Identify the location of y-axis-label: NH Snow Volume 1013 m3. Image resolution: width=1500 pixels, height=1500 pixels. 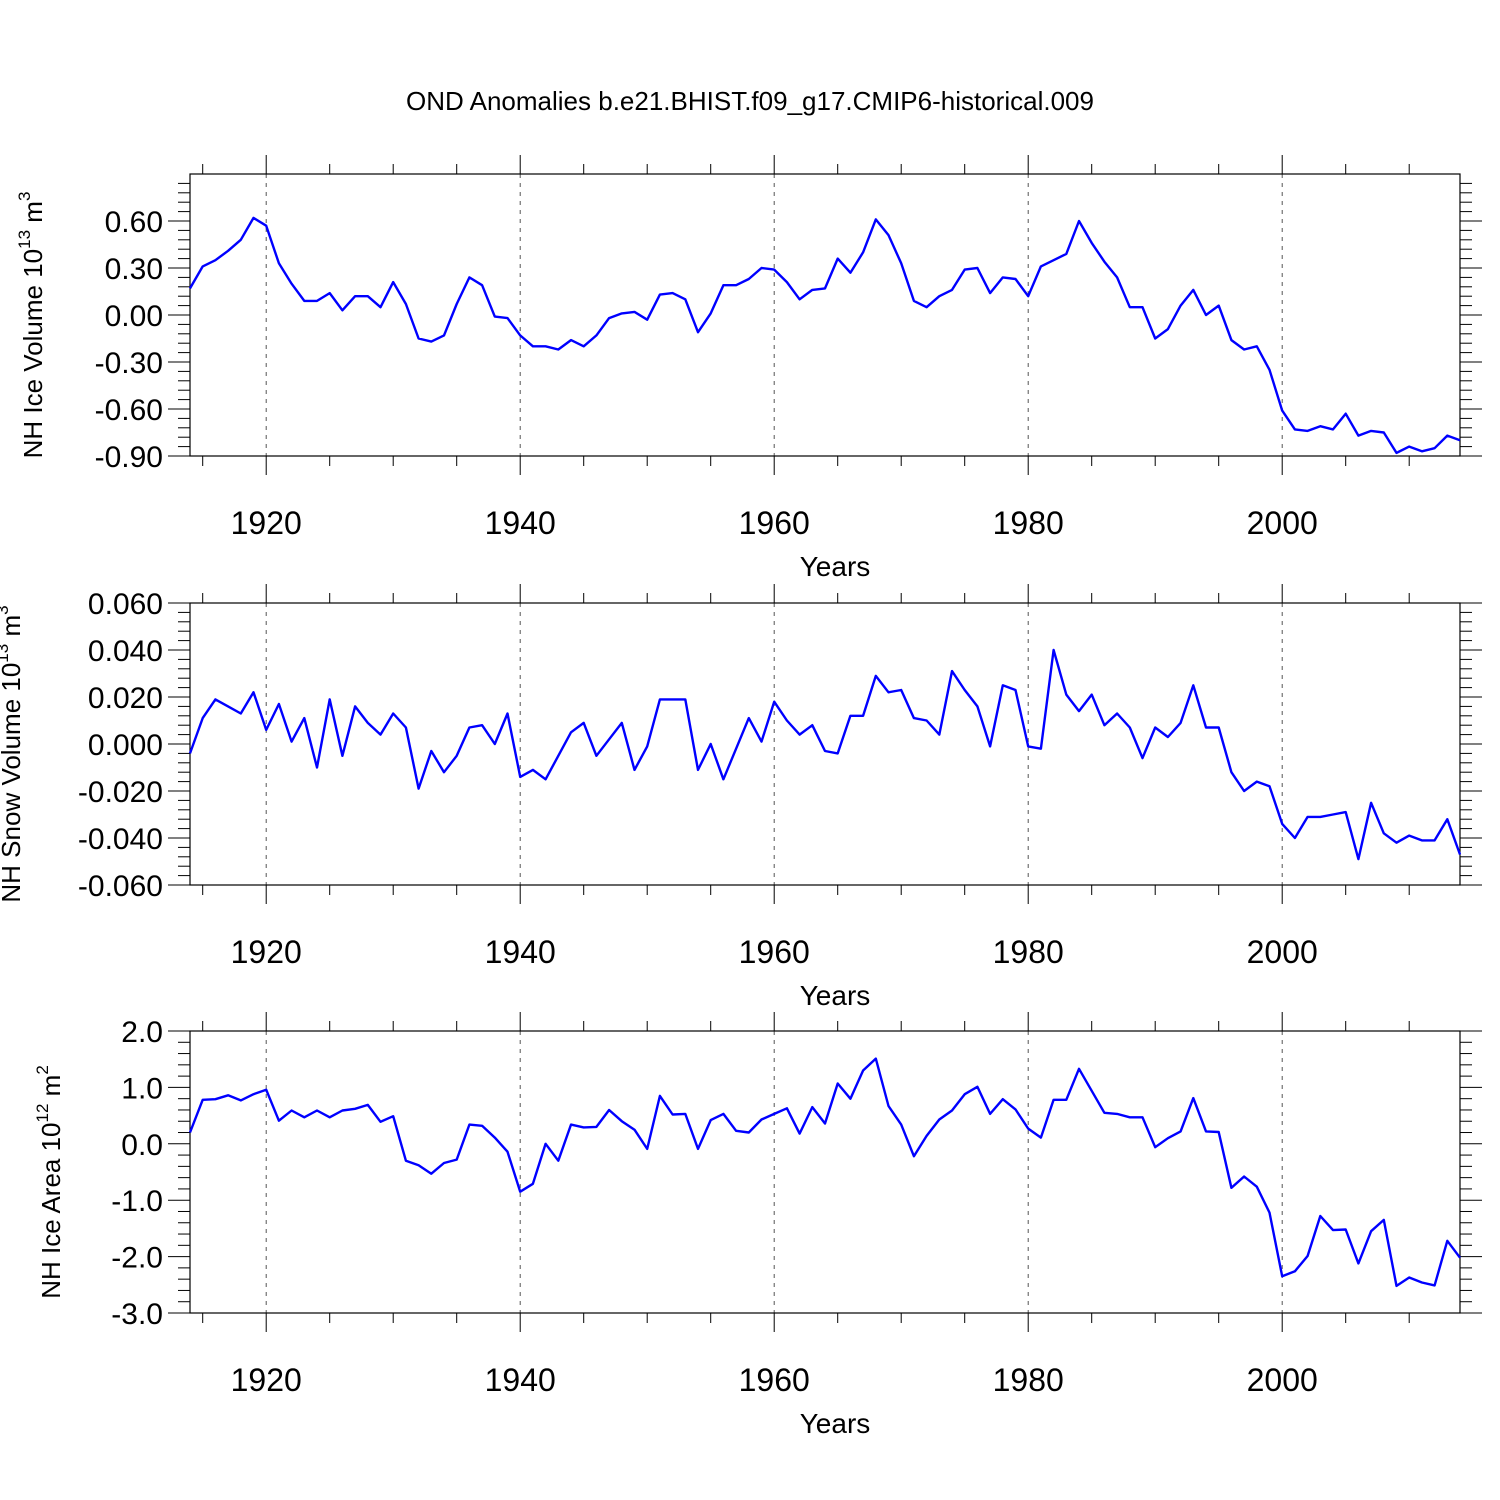
(13, 753).